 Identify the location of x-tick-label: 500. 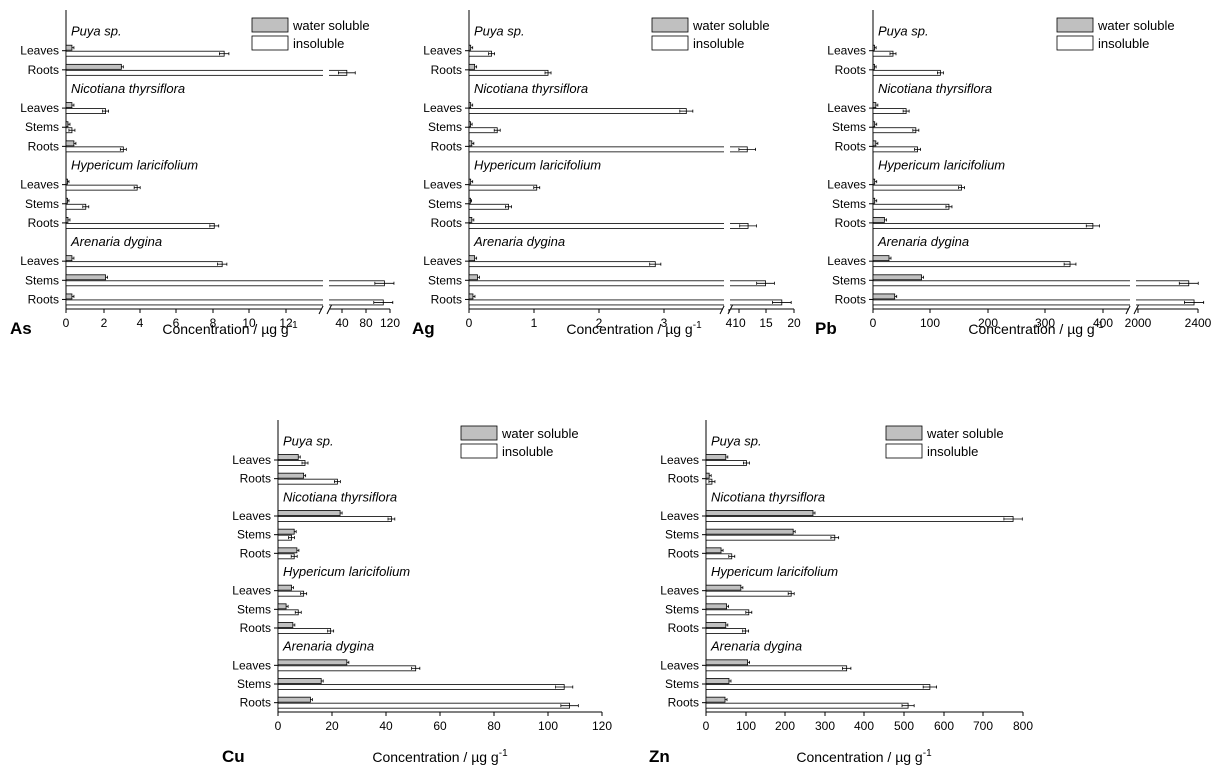
(904, 726).